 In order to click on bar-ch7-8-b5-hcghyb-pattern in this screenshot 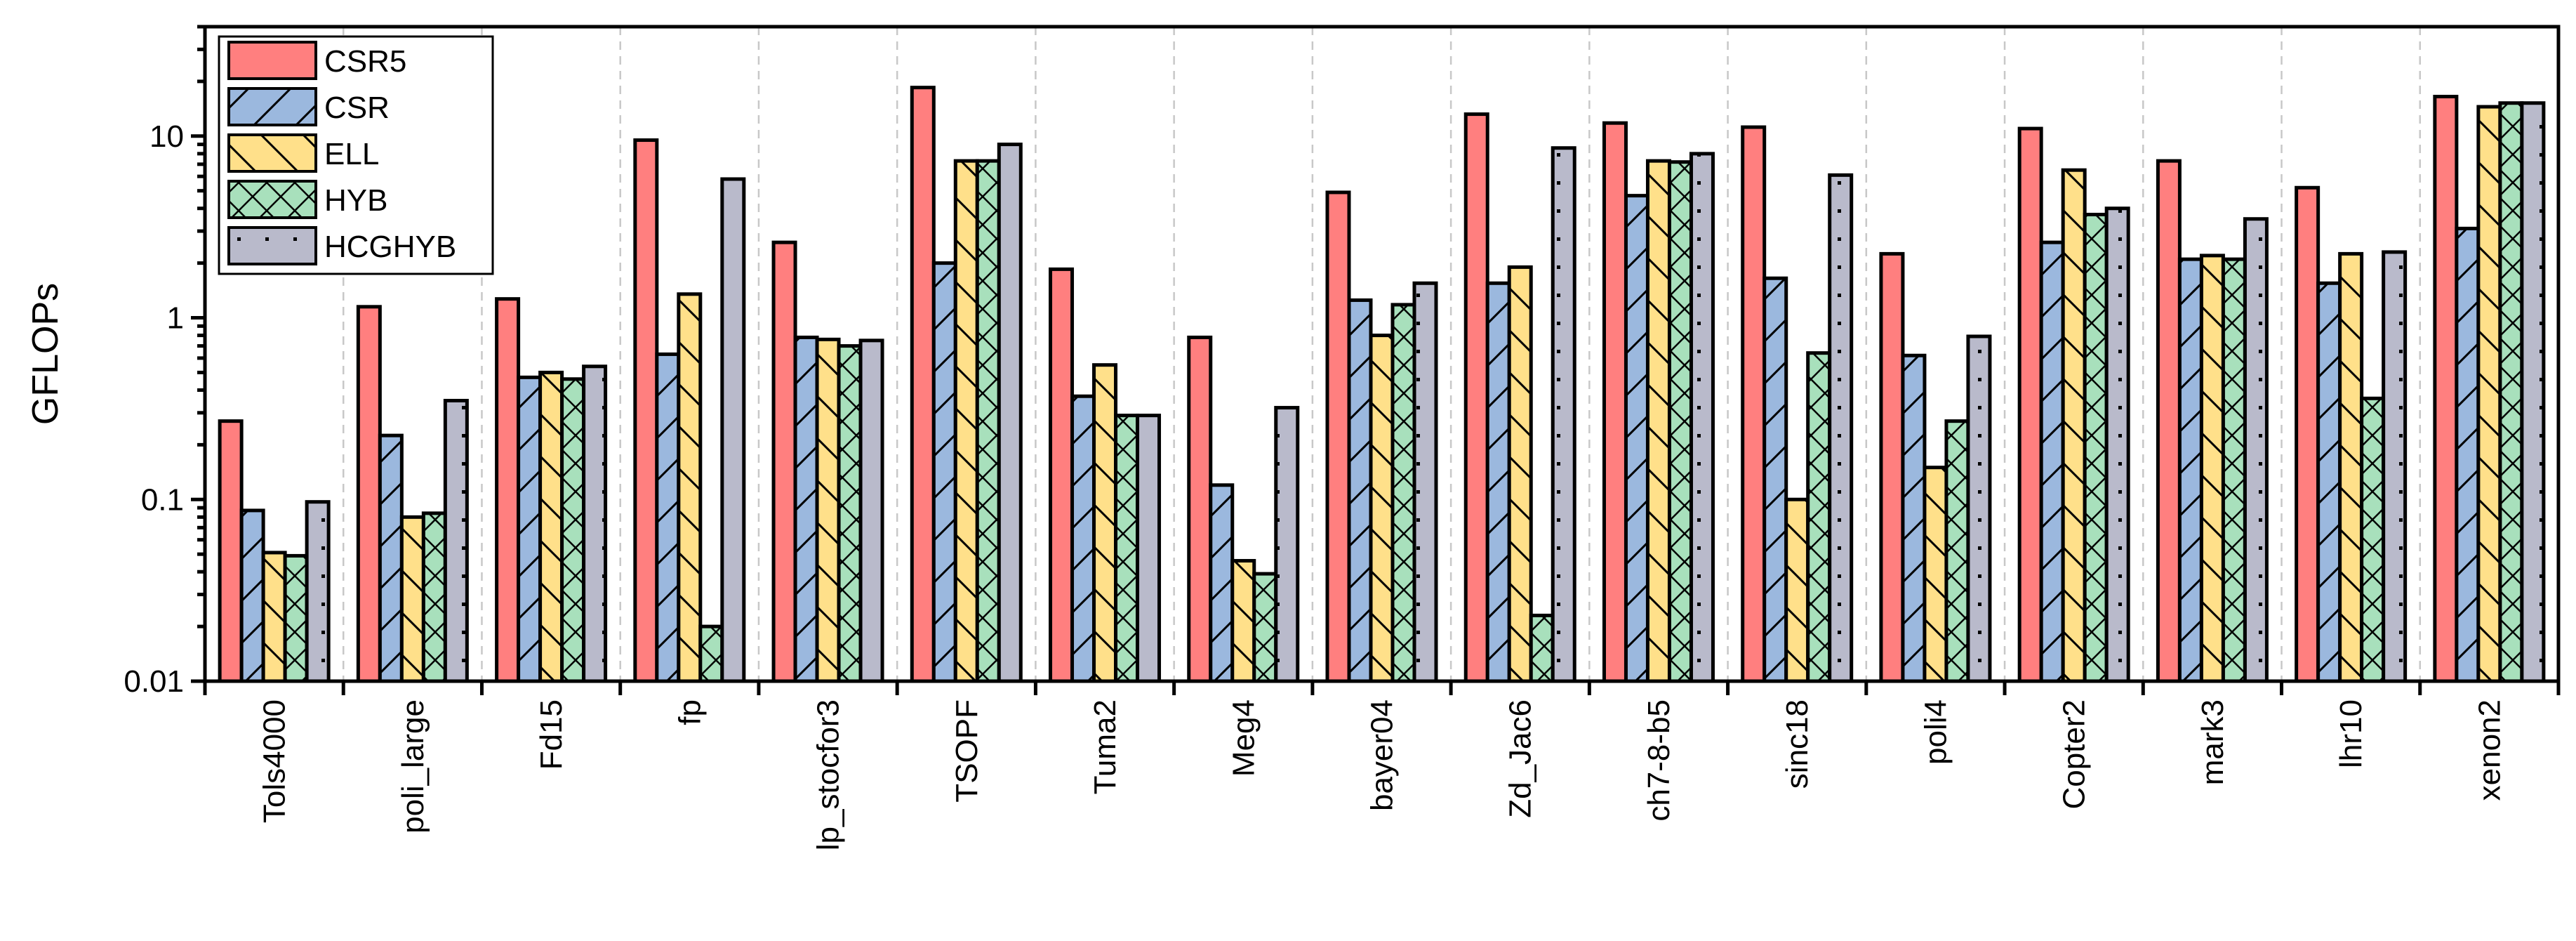, I will do `click(1702, 418)`.